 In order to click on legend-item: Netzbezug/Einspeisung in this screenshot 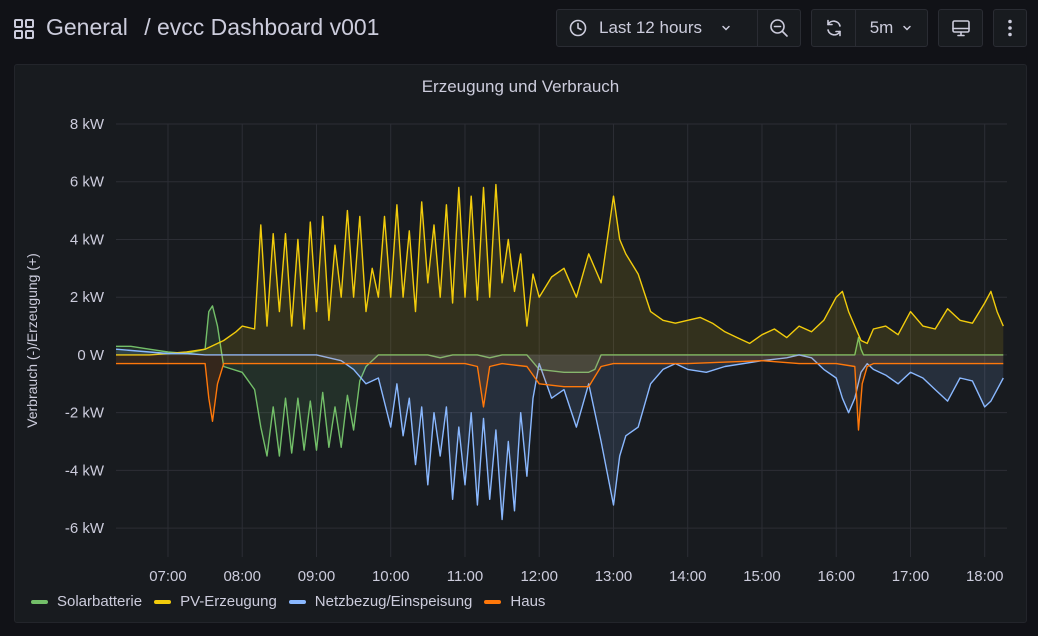, I will do `click(380, 601)`.